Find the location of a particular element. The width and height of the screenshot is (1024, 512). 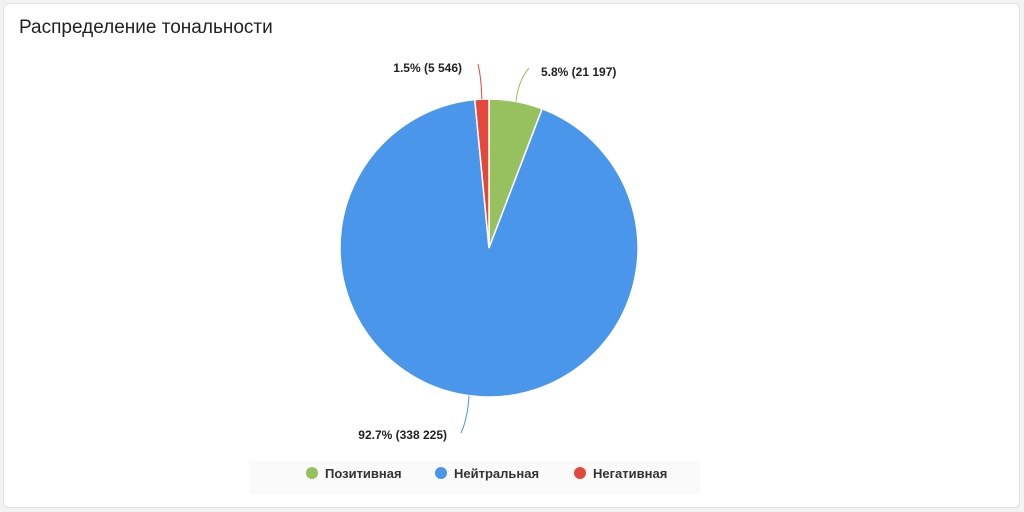

data-label-1: 5.8% (21 197) is located at coordinates (578, 72).